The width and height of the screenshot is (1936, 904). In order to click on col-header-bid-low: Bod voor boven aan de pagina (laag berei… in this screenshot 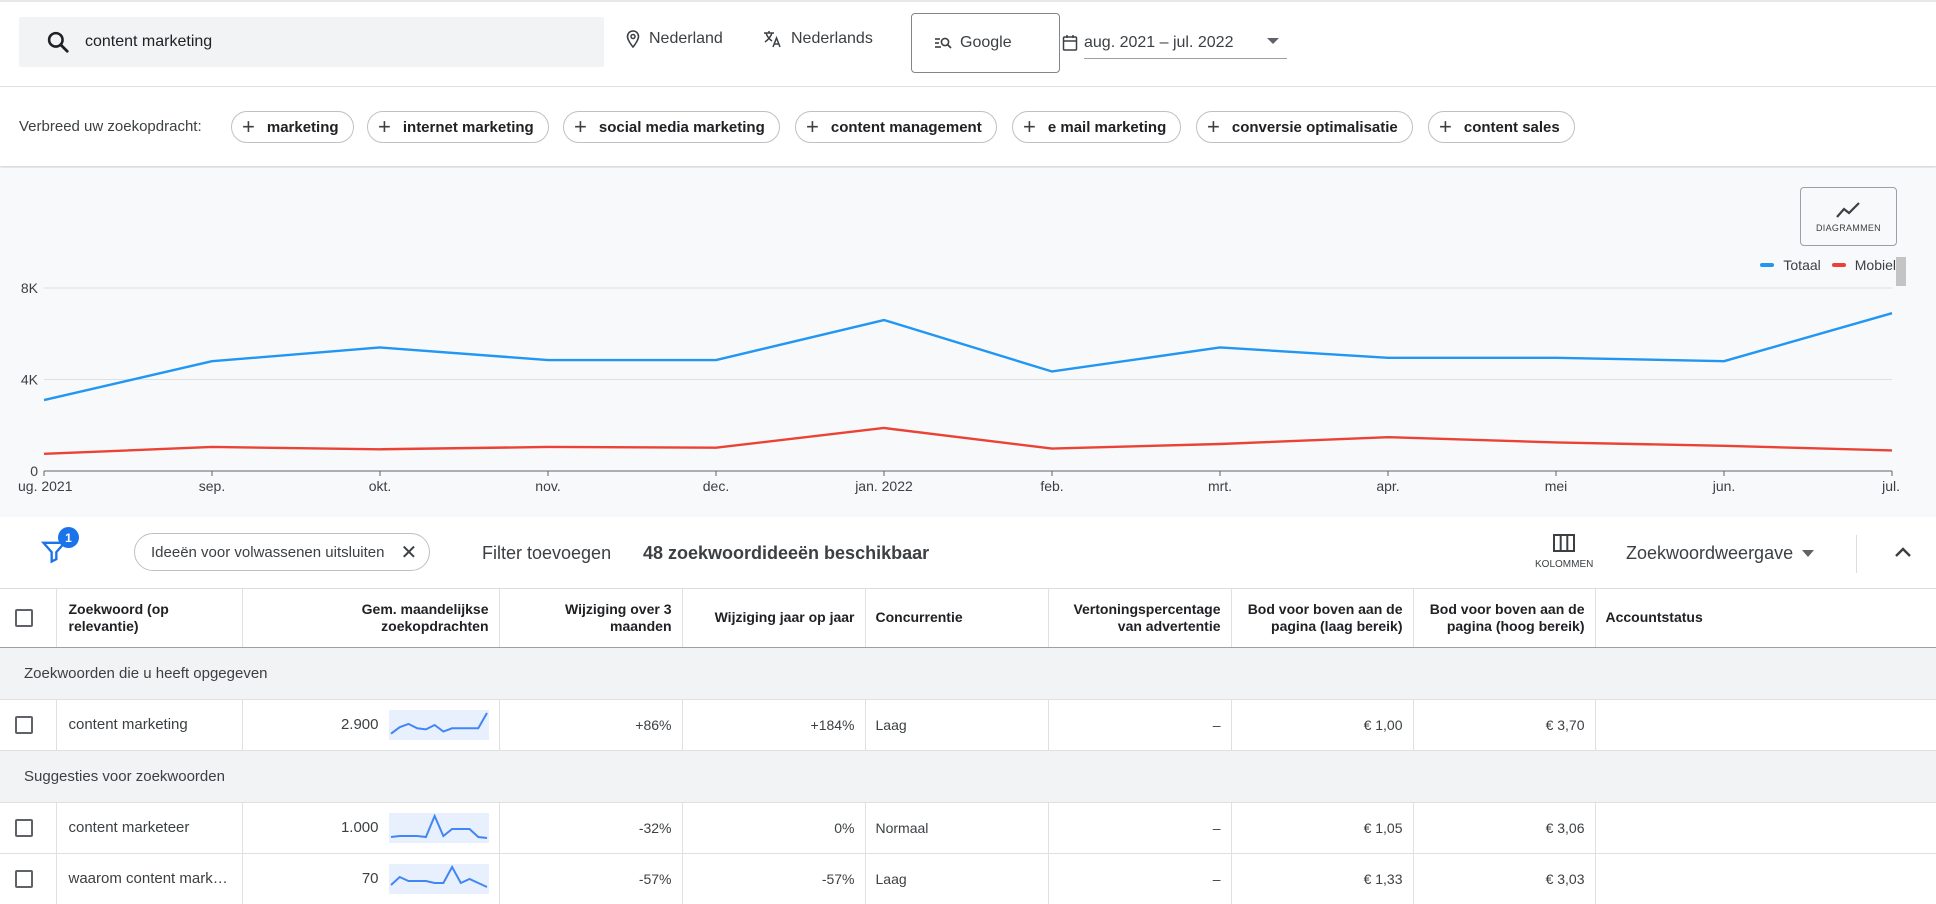, I will do `click(1322, 618)`.